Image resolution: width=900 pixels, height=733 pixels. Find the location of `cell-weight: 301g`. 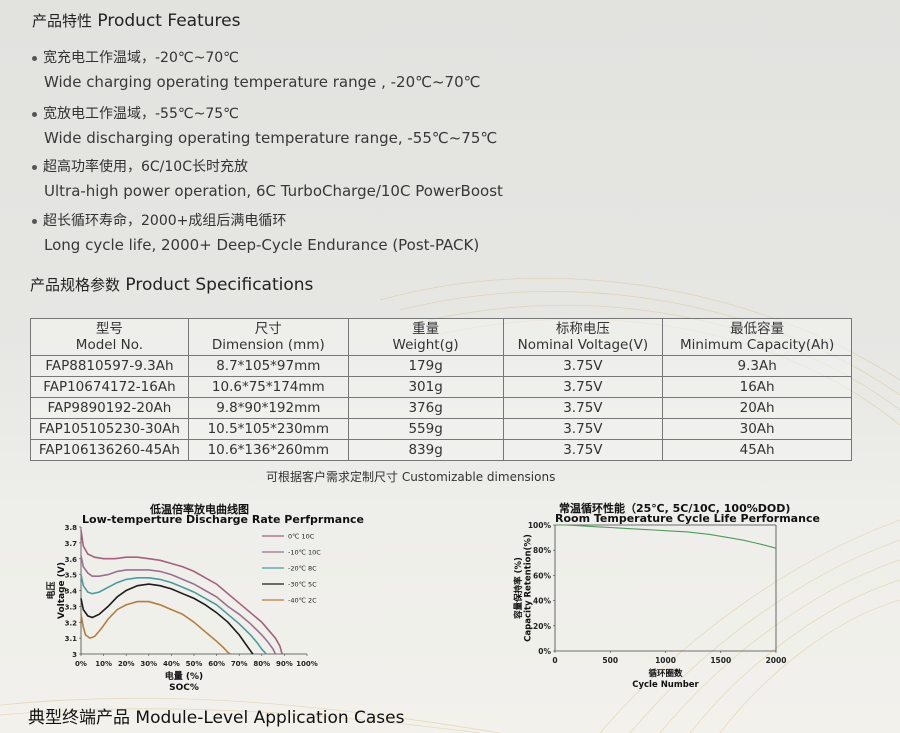

cell-weight: 301g is located at coordinates (425, 387).